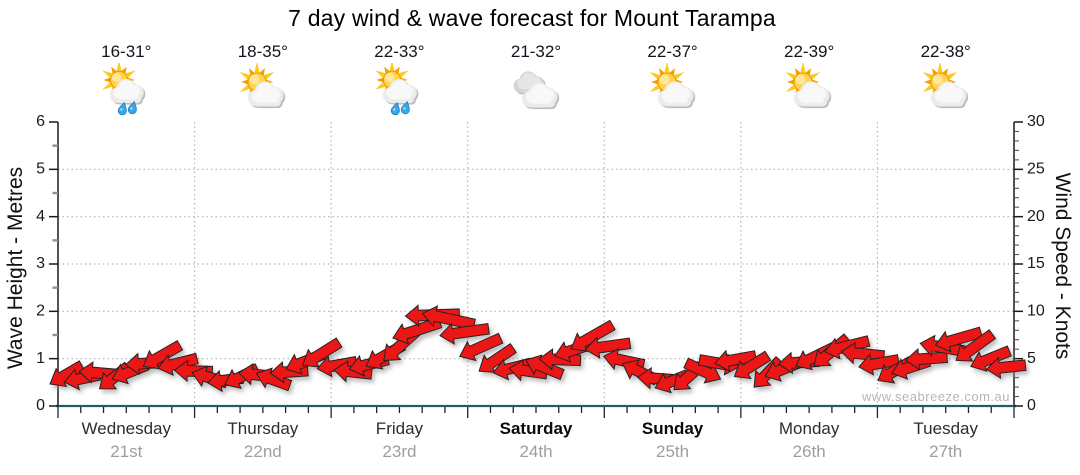  Describe the element at coordinates (1031, 405) in the screenshot. I see `right-tick-label: 0` at that location.